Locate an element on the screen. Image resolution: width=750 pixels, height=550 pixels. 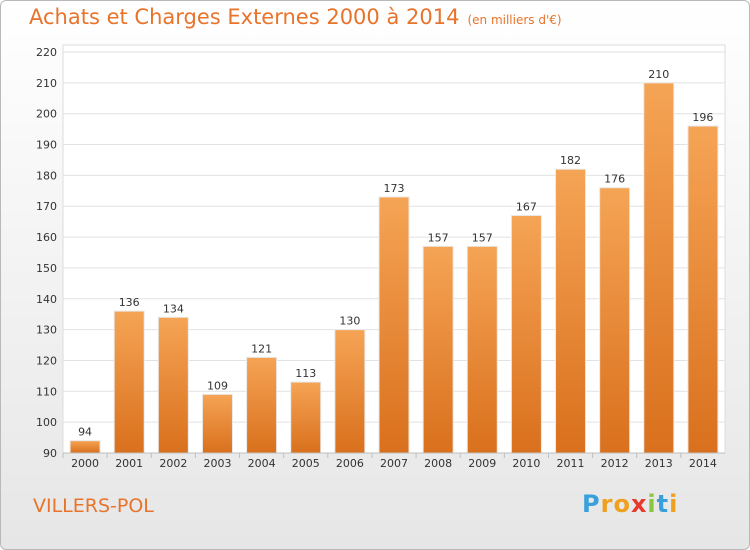
proxiti-logo: Proxiti is located at coordinates (630, 504).